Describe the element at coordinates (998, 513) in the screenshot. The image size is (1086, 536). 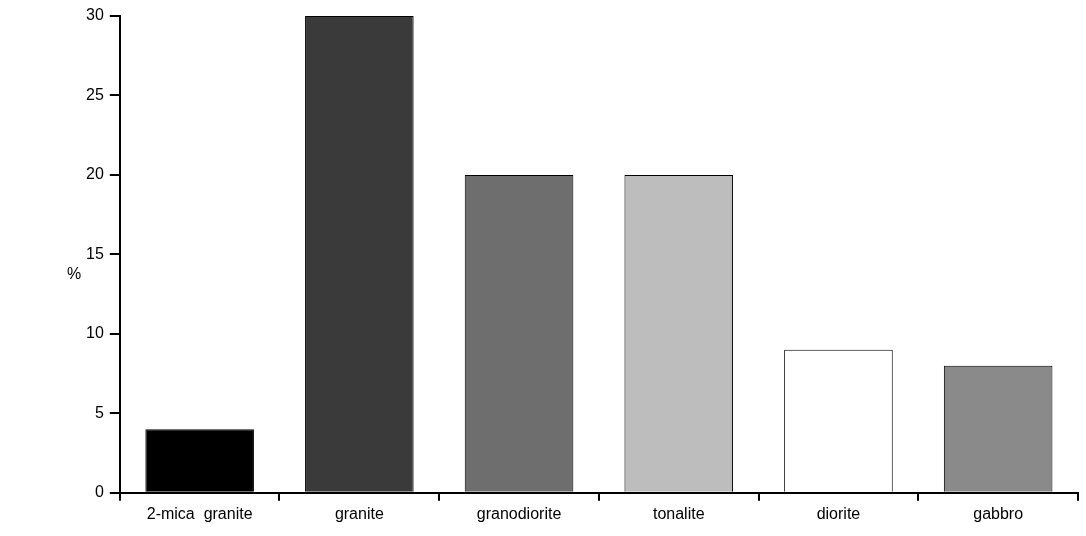
I see `x-tick-label: gabbro` at that location.